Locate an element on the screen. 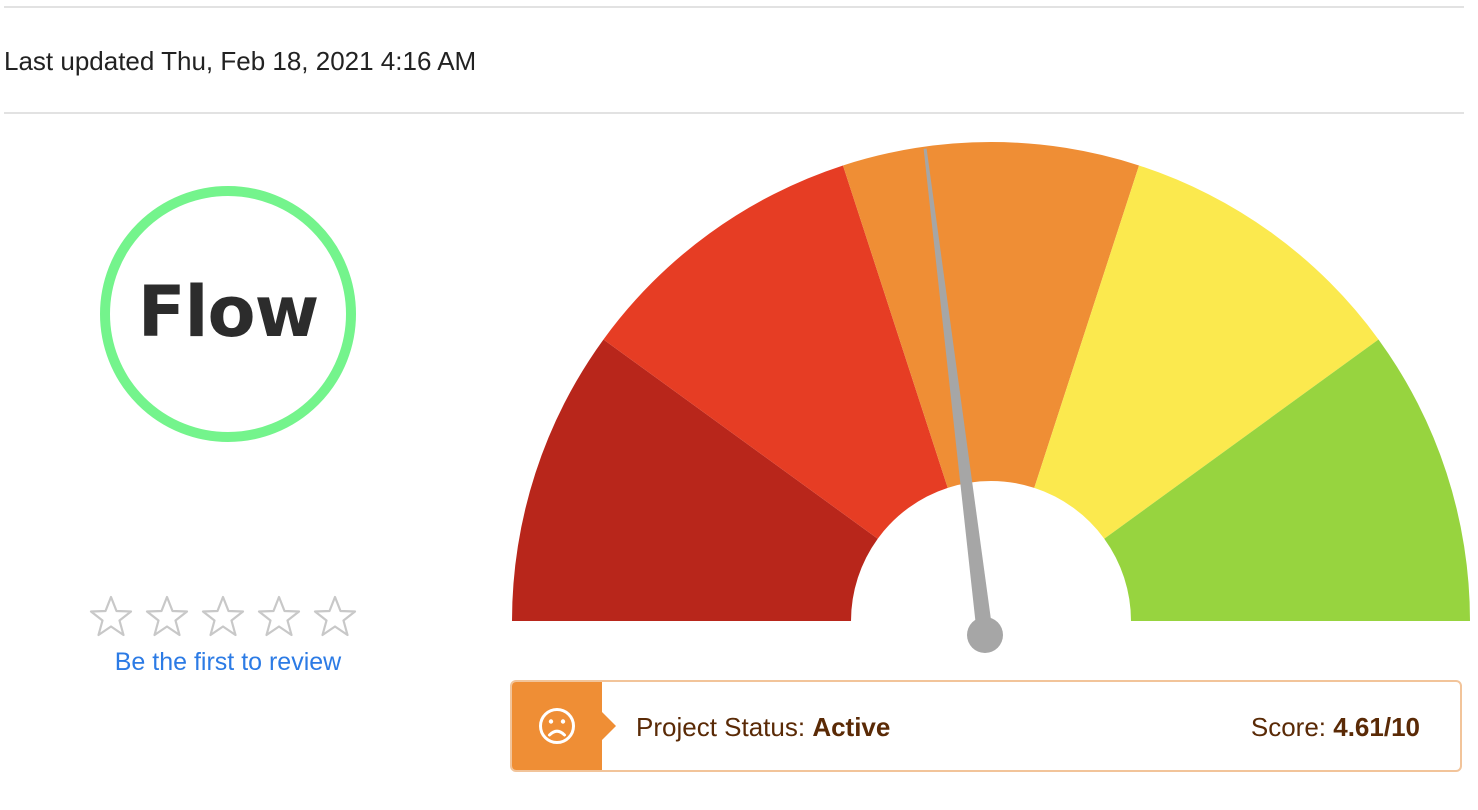 The width and height of the screenshot is (1478, 810). project-status-value: Active is located at coordinates (851, 727).